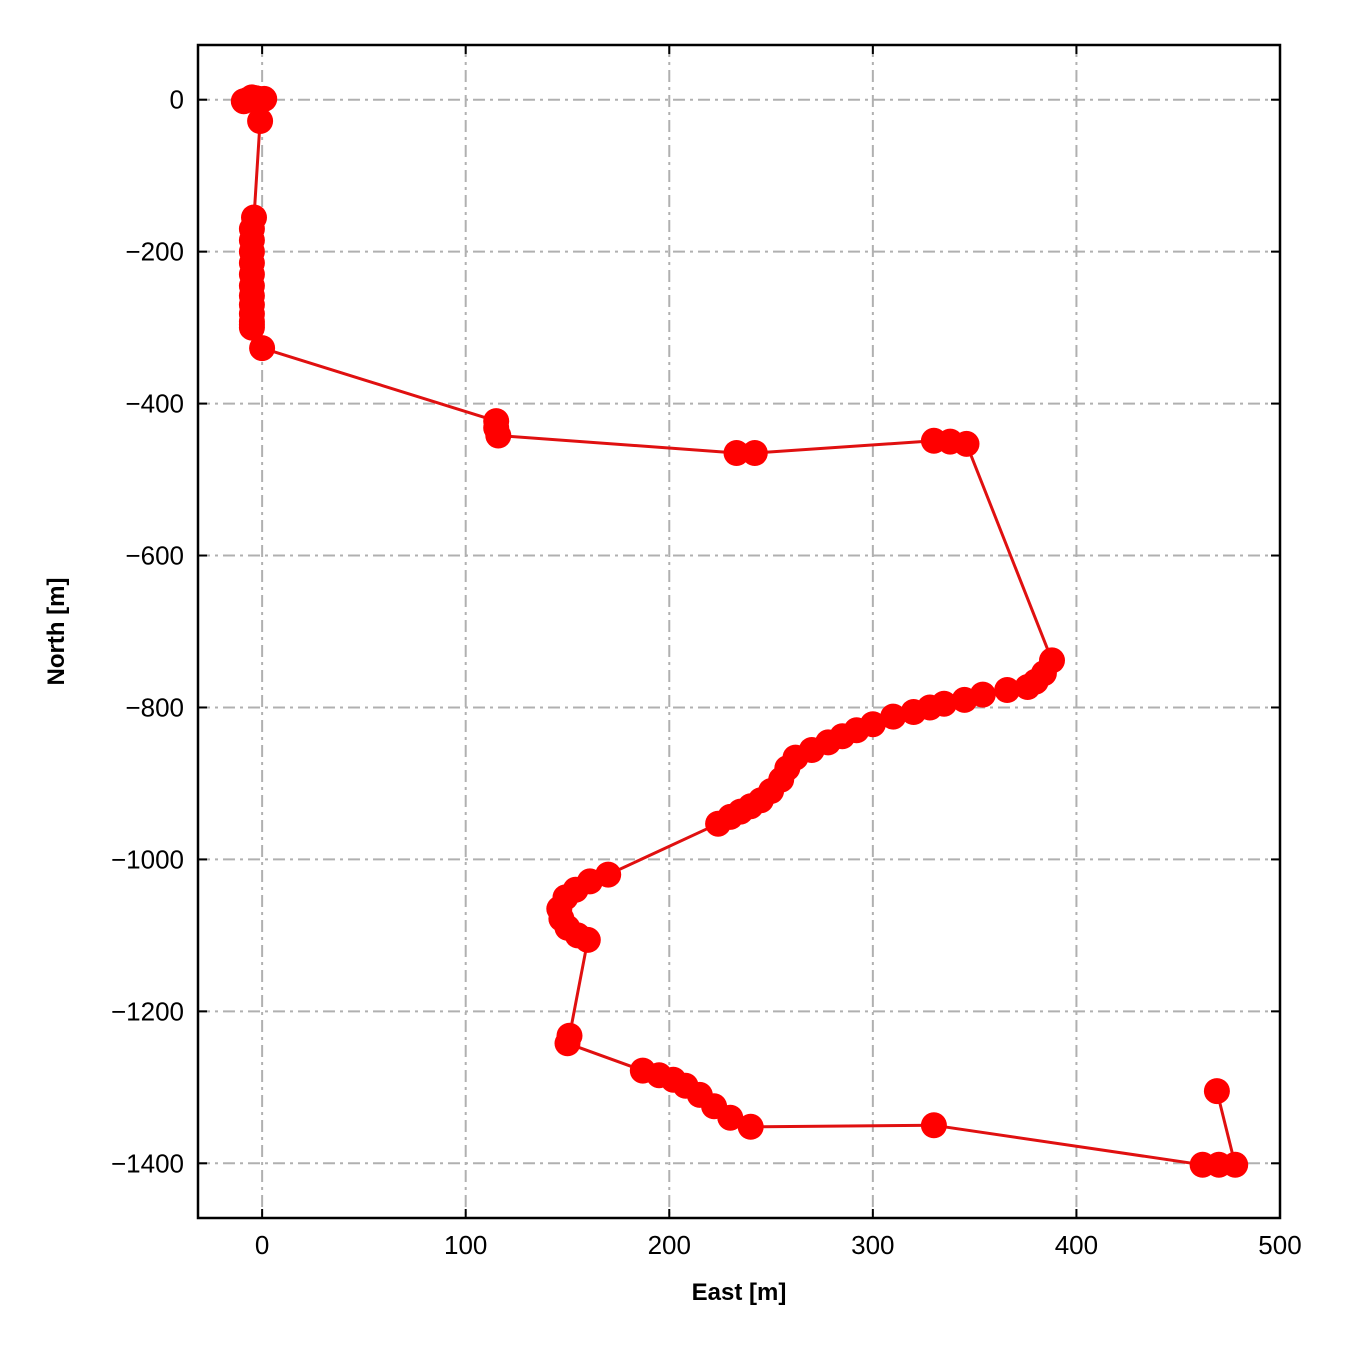 The image size is (1350, 1350). What do you see at coordinates (1279, 1245) in the screenshot?
I see `x-tick-label: 500` at bounding box center [1279, 1245].